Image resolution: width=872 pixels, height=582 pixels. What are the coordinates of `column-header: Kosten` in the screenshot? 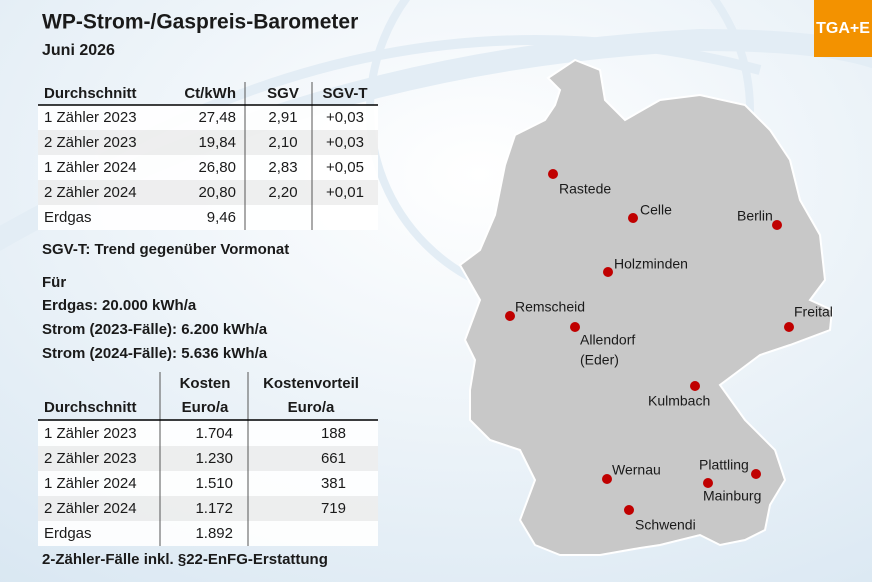 It's located at (205, 383).